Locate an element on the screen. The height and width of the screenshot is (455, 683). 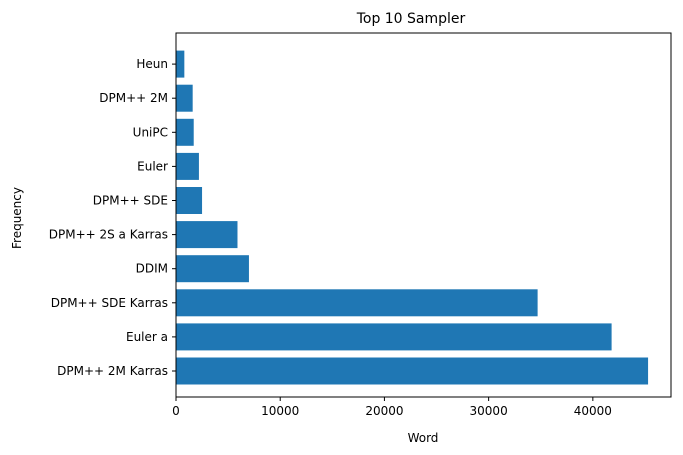
y-tick-label: Euler a is located at coordinates (147, 337).